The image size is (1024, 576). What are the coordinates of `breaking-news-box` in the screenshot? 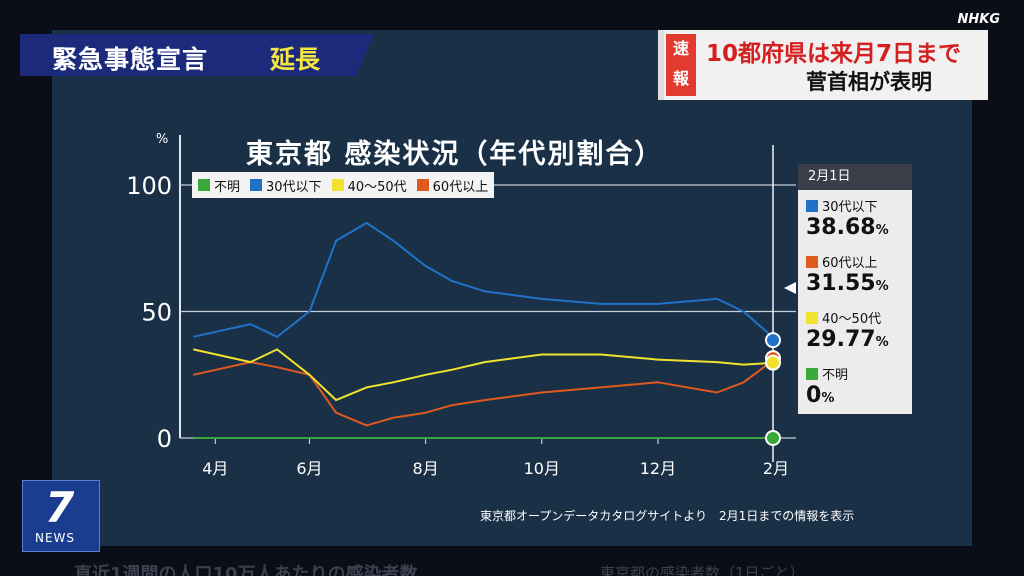 It's located at (823, 65).